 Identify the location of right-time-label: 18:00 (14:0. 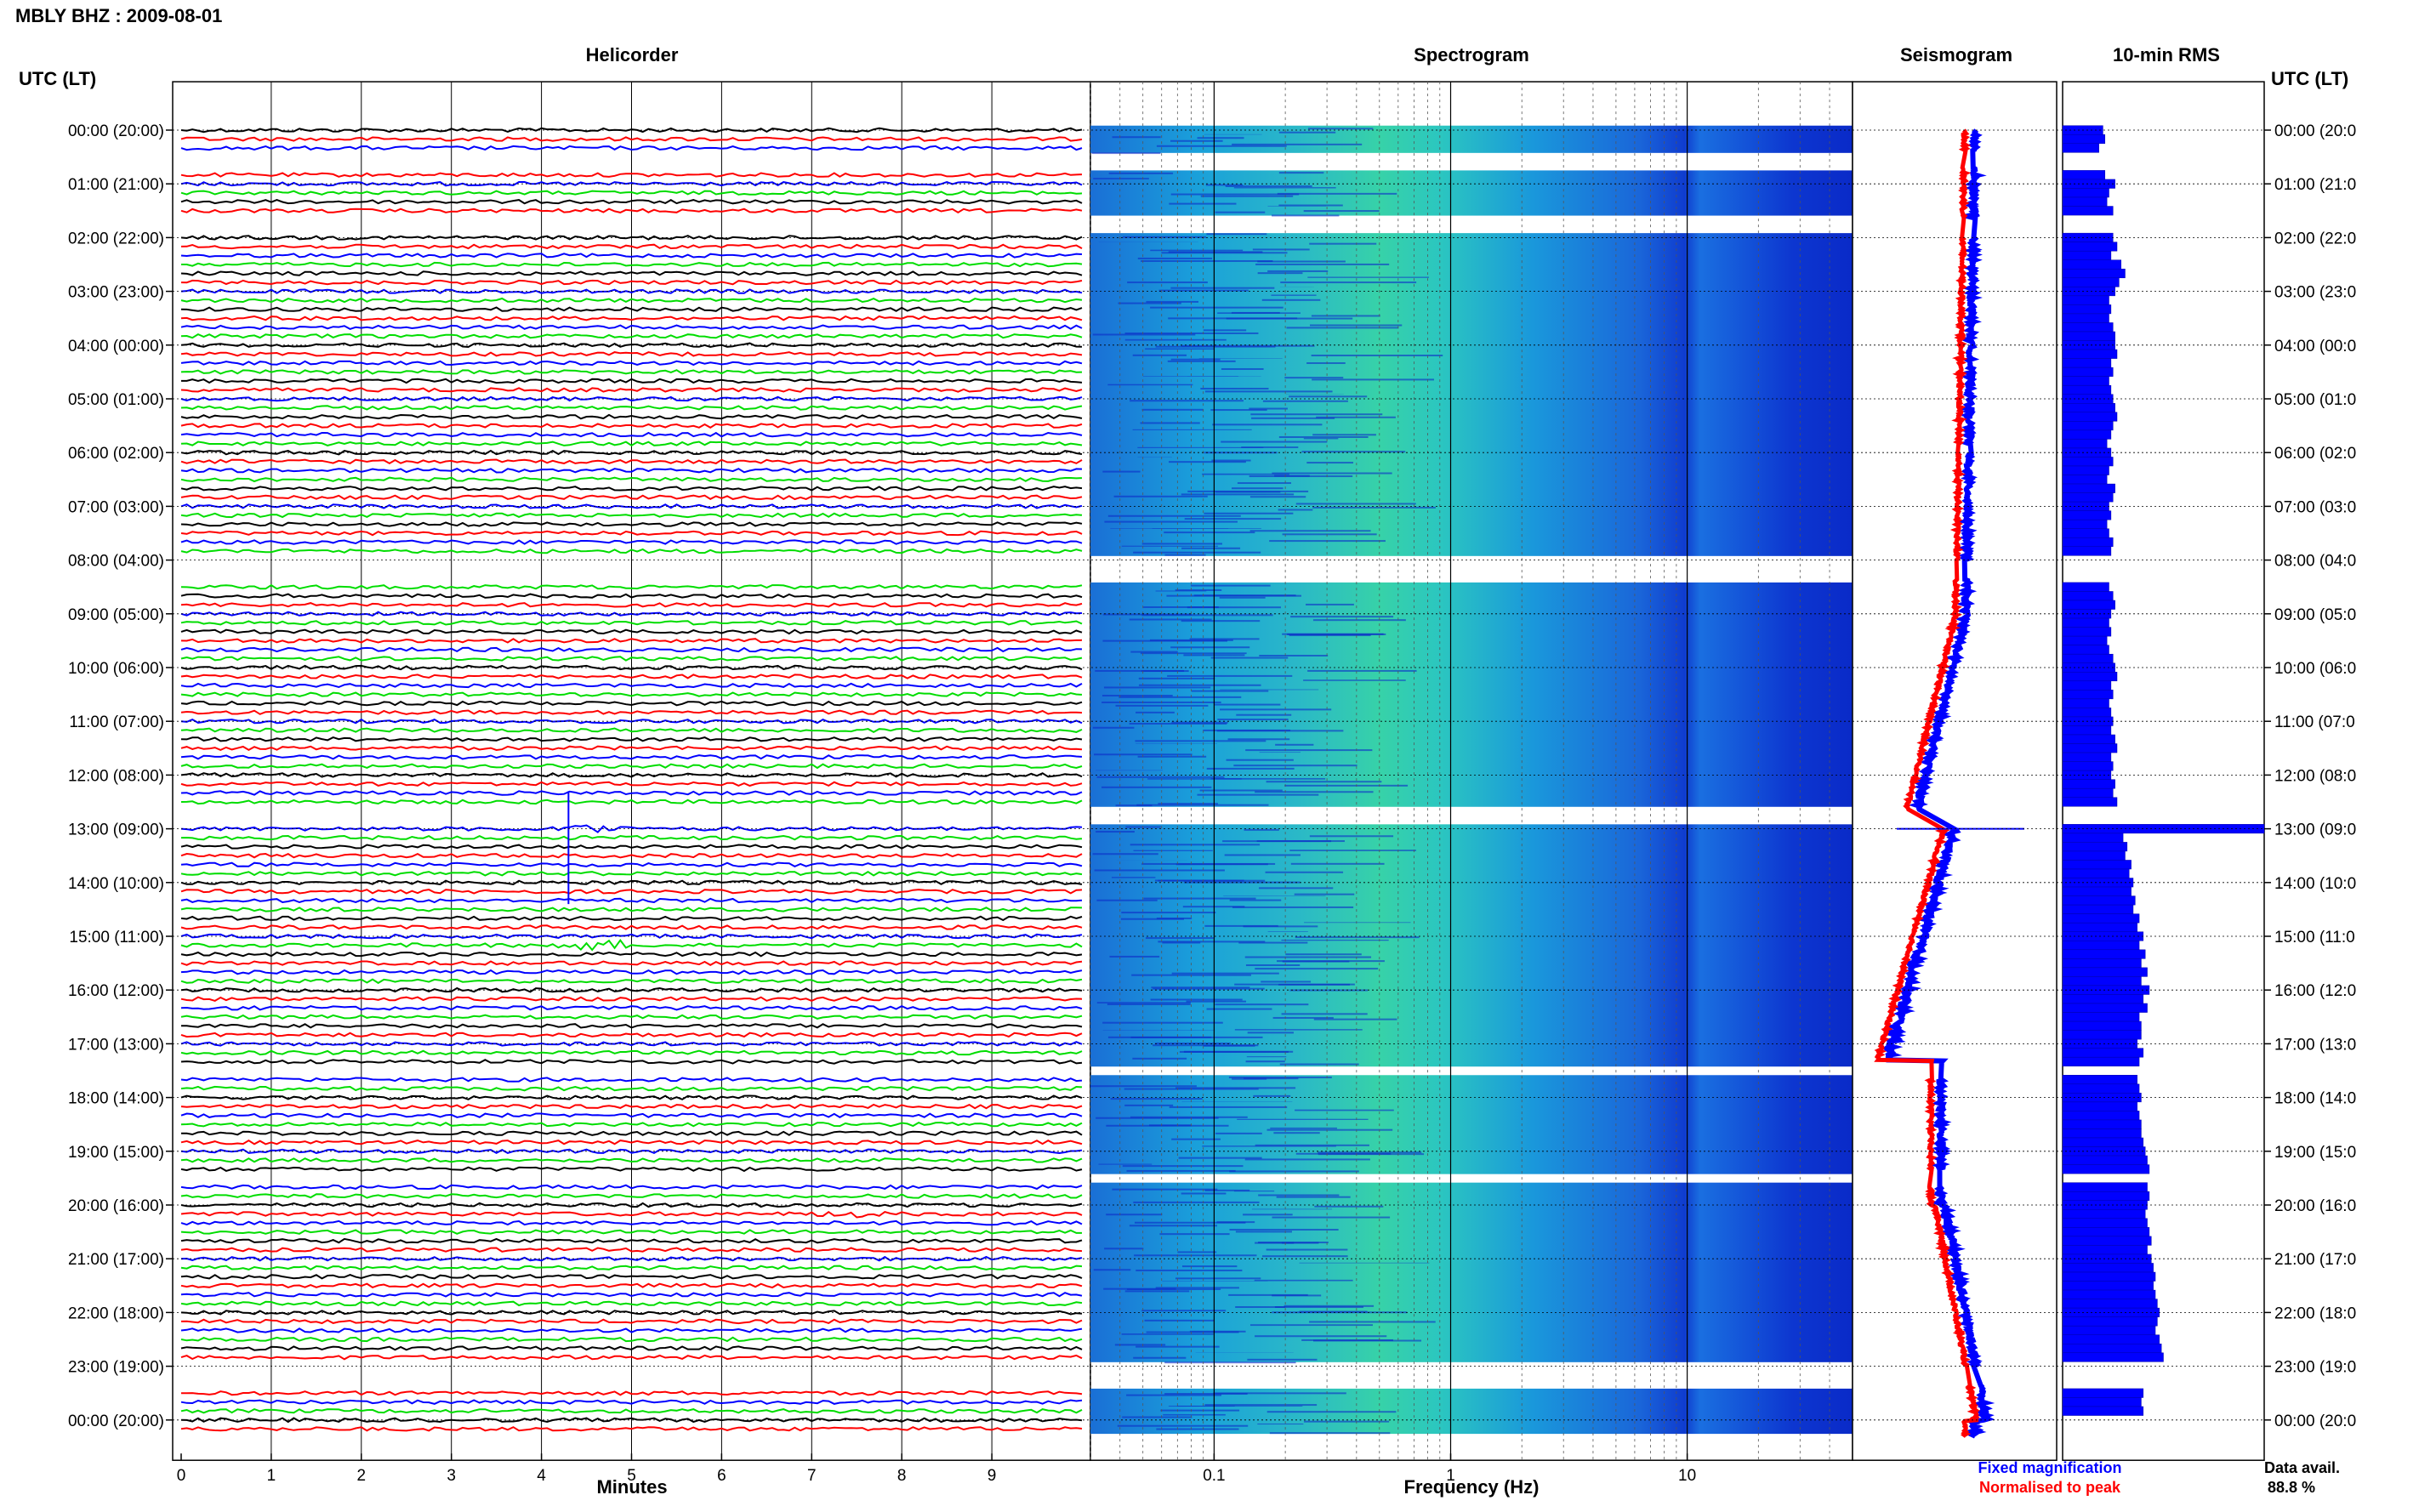
(2315, 1099).